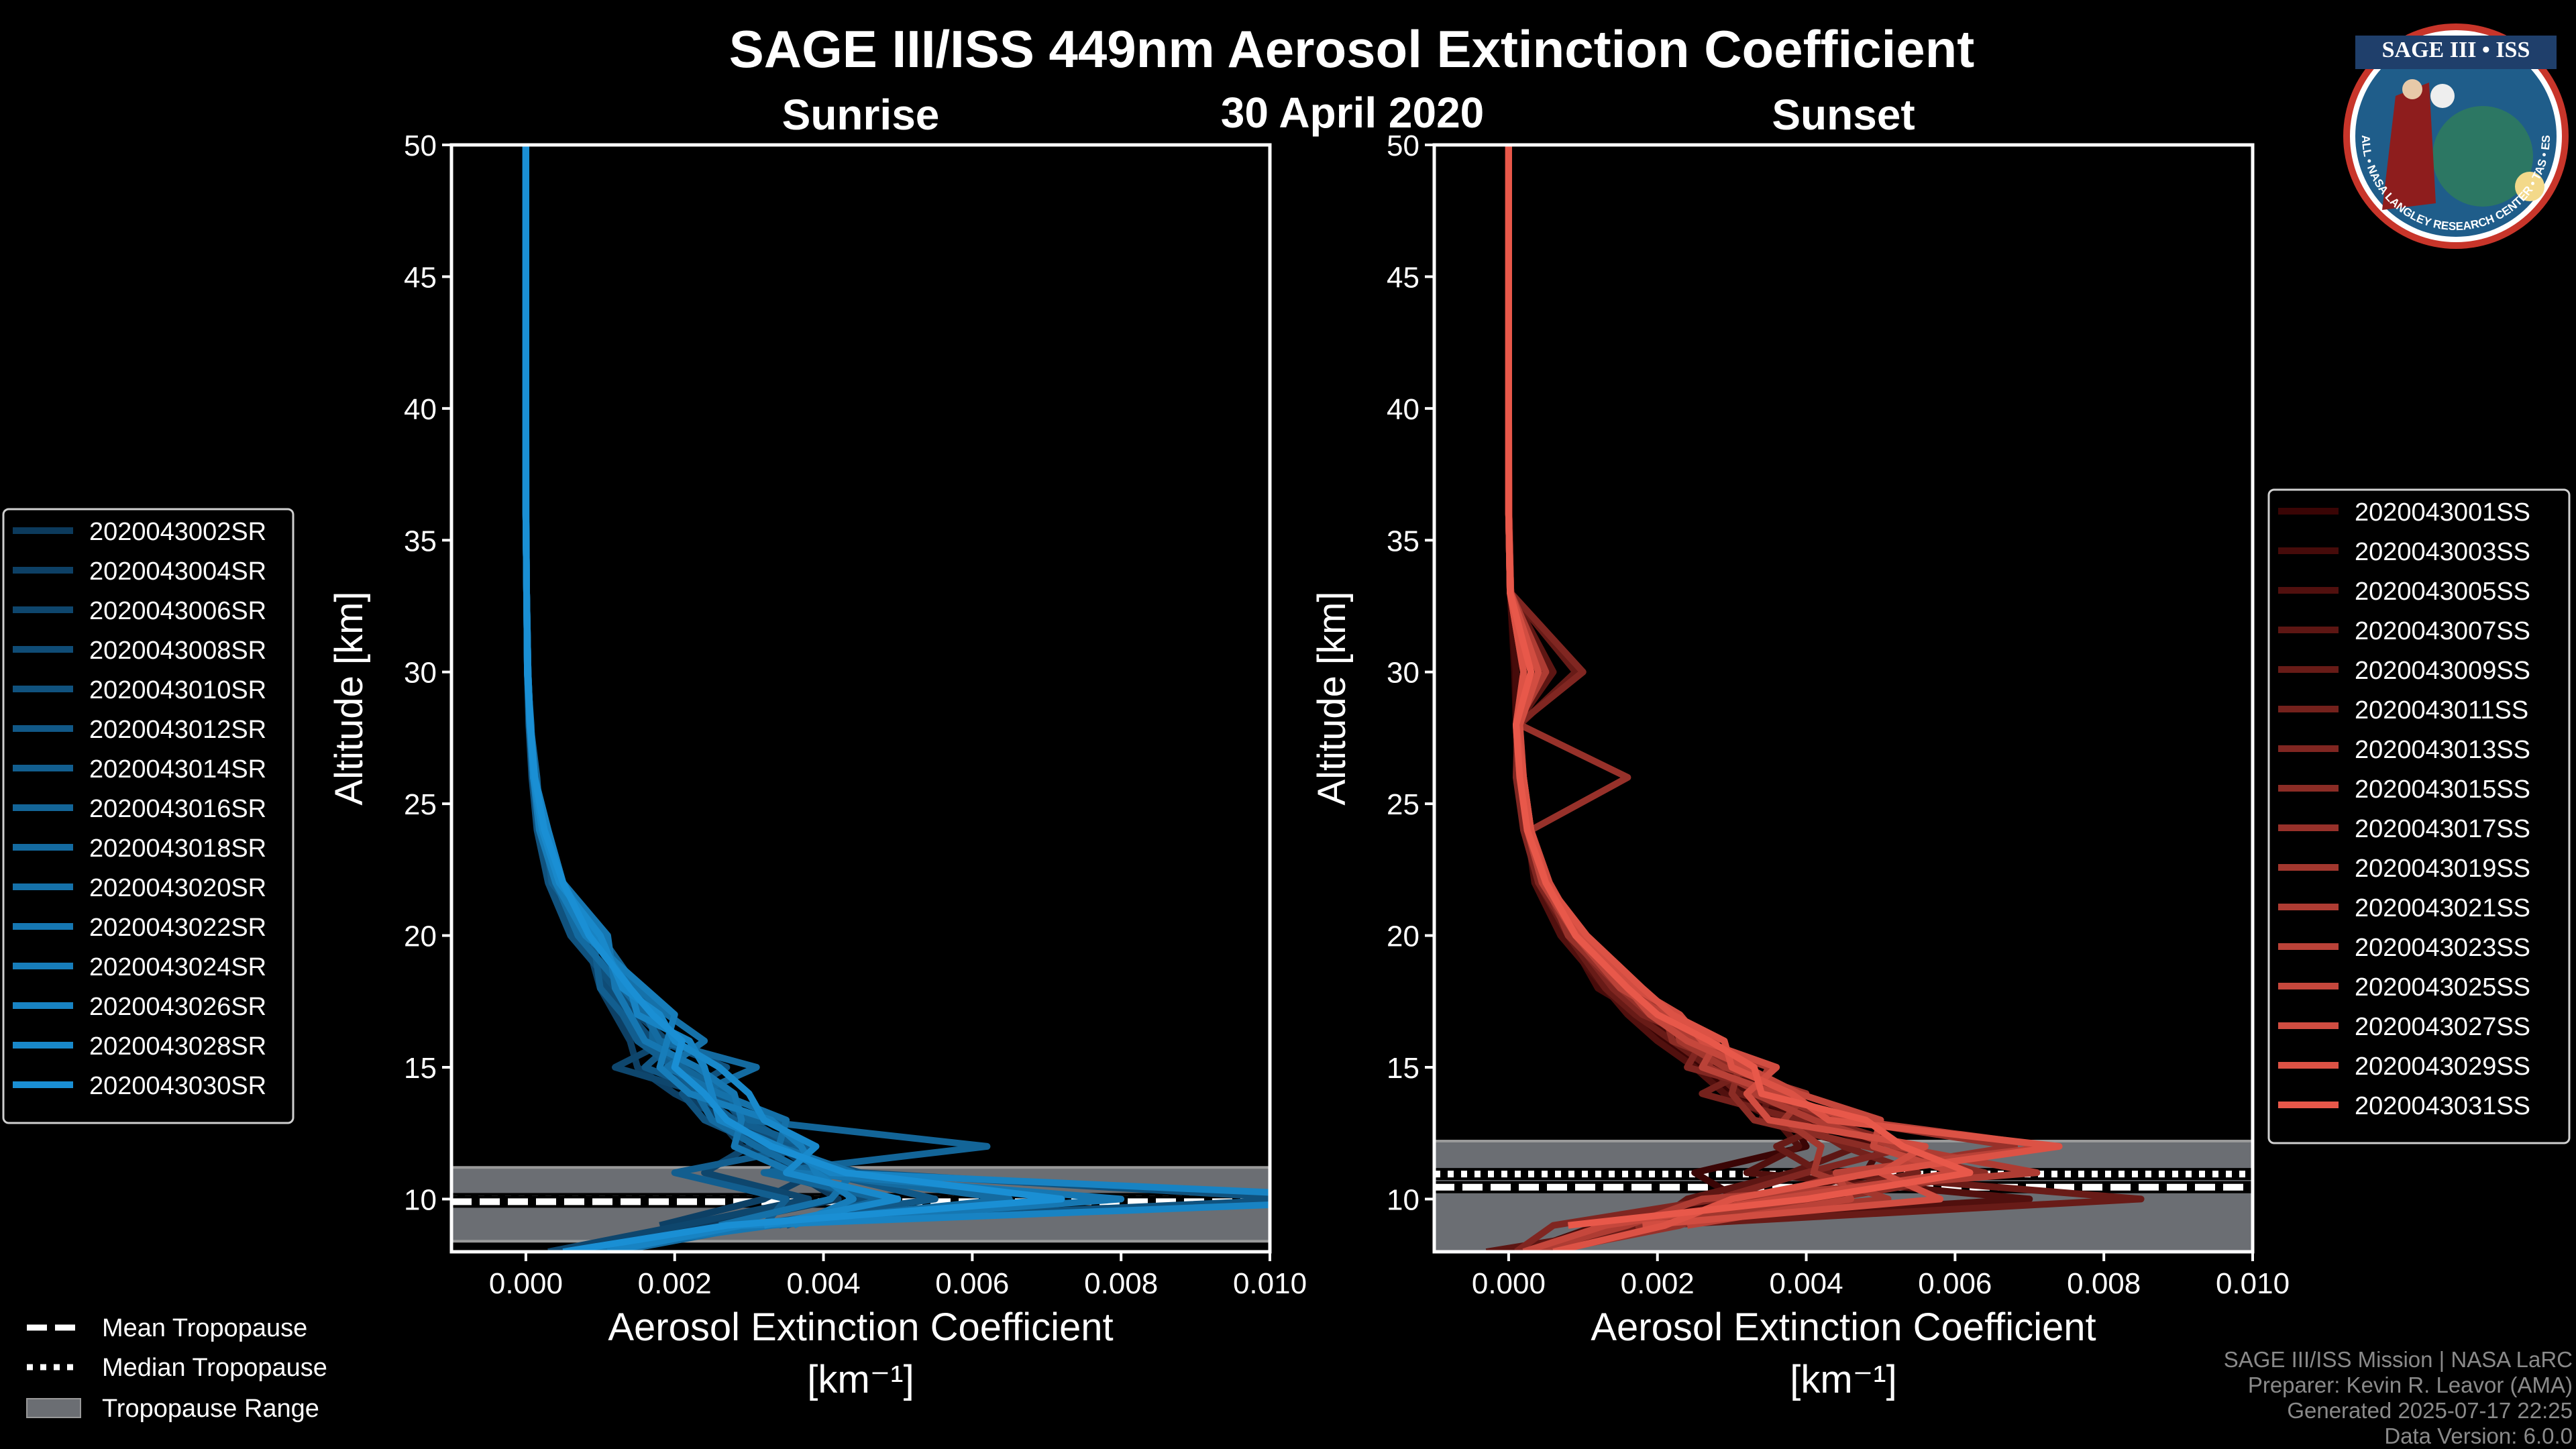 The width and height of the screenshot is (2576, 1449). Describe the element at coordinates (2410, 1385) in the screenshot. I see `footer-preparer: Preparer: Kevin R. Leavor (AMA)` at that location.